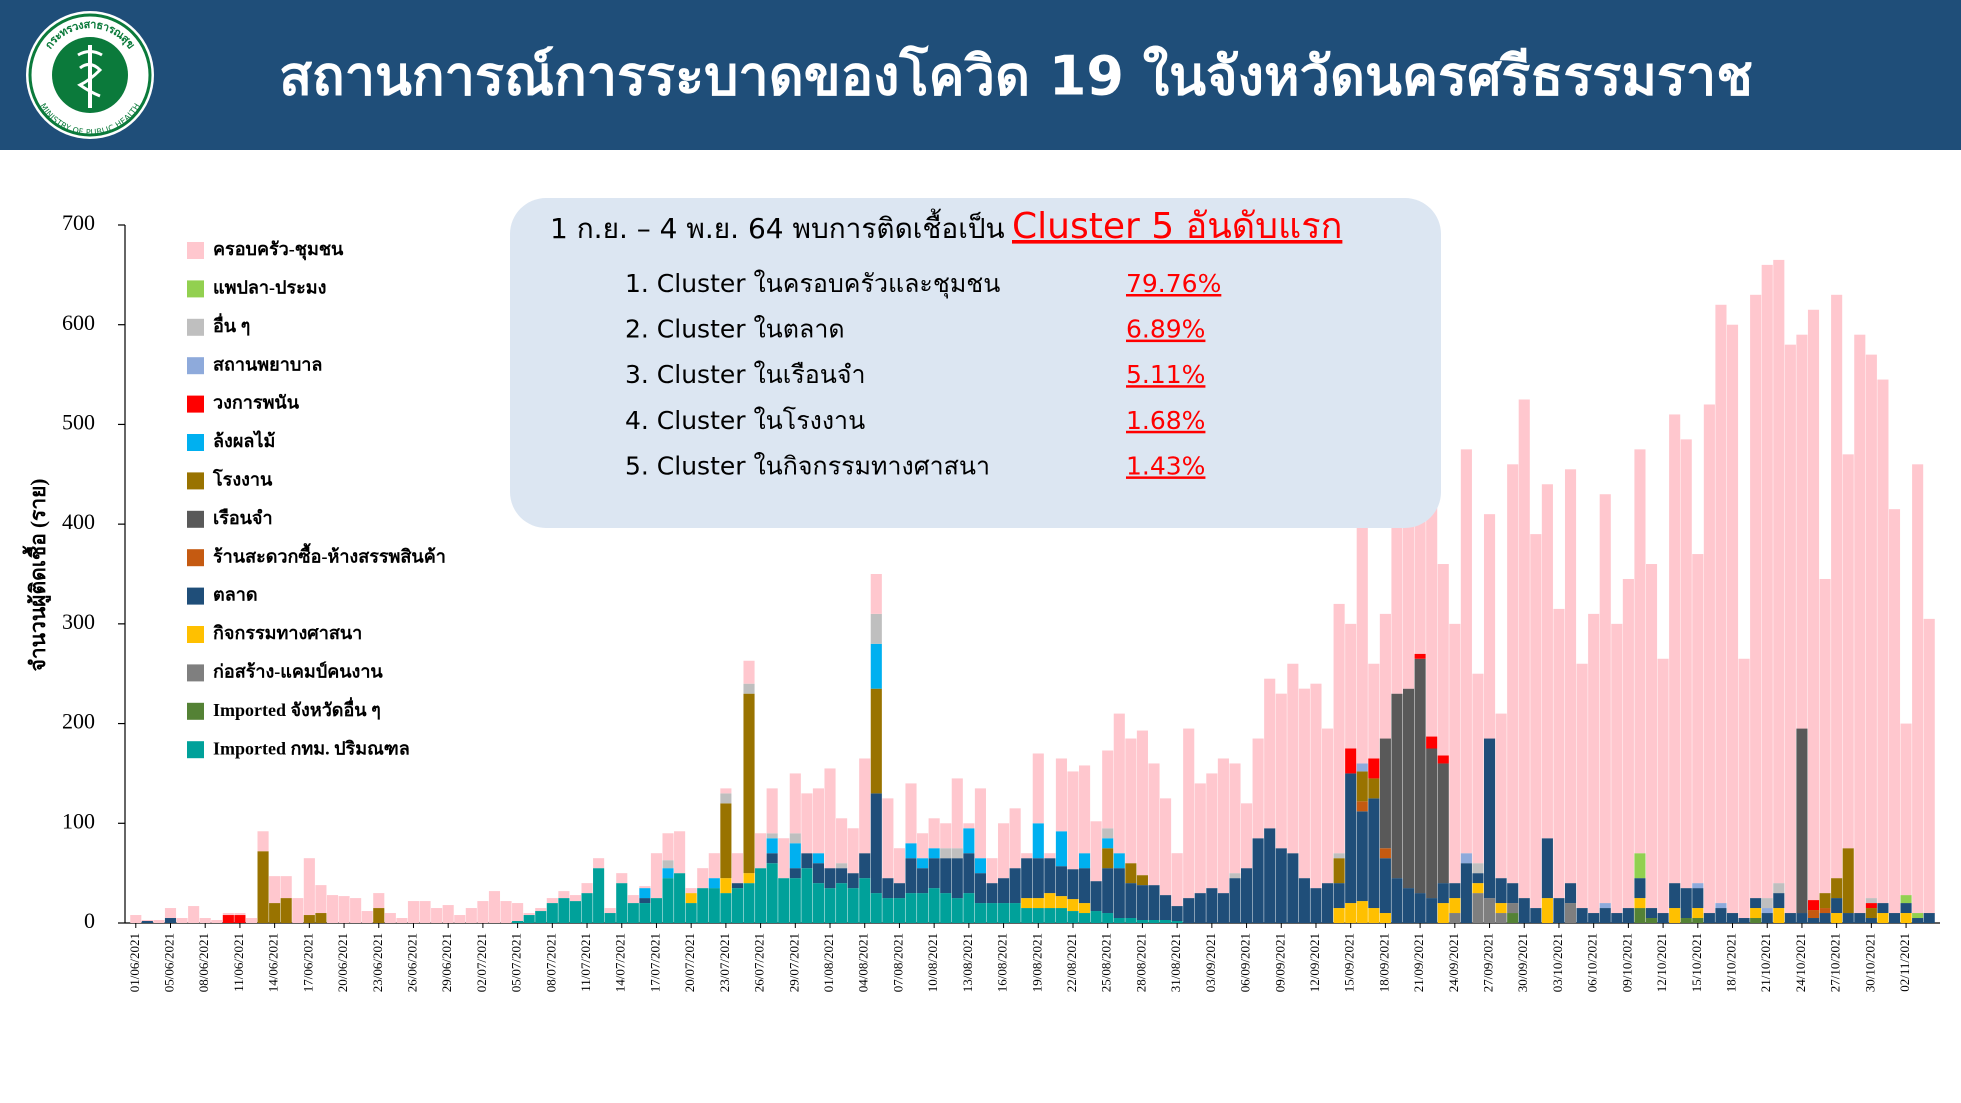 The image size is (1961, 1103). I want to click on x-tick-label: 02/07/2021, so click(481, 962).